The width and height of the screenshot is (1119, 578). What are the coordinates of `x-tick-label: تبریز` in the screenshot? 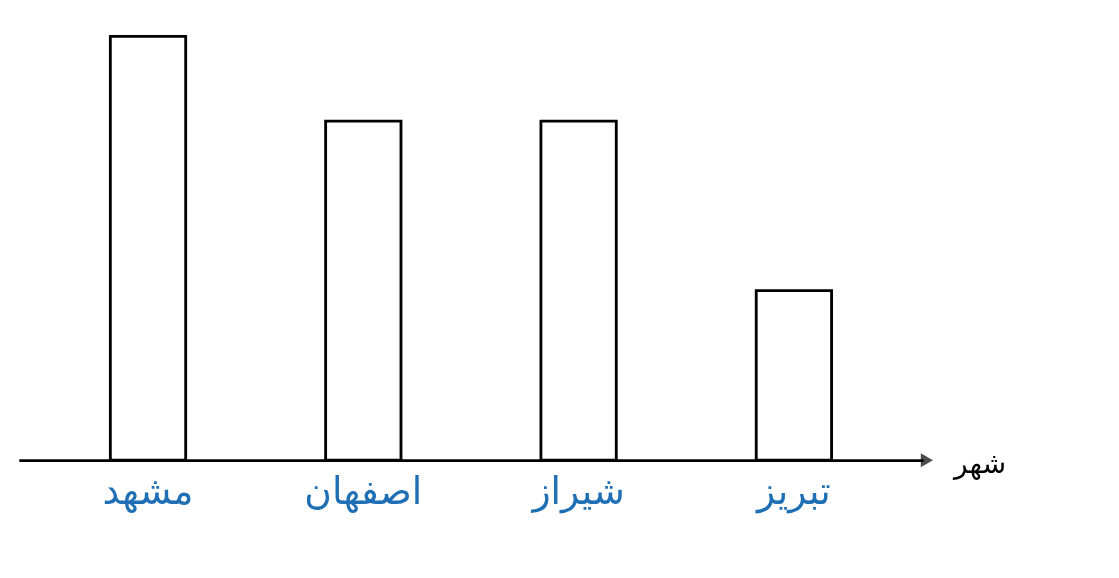 It's located at (792, 491).